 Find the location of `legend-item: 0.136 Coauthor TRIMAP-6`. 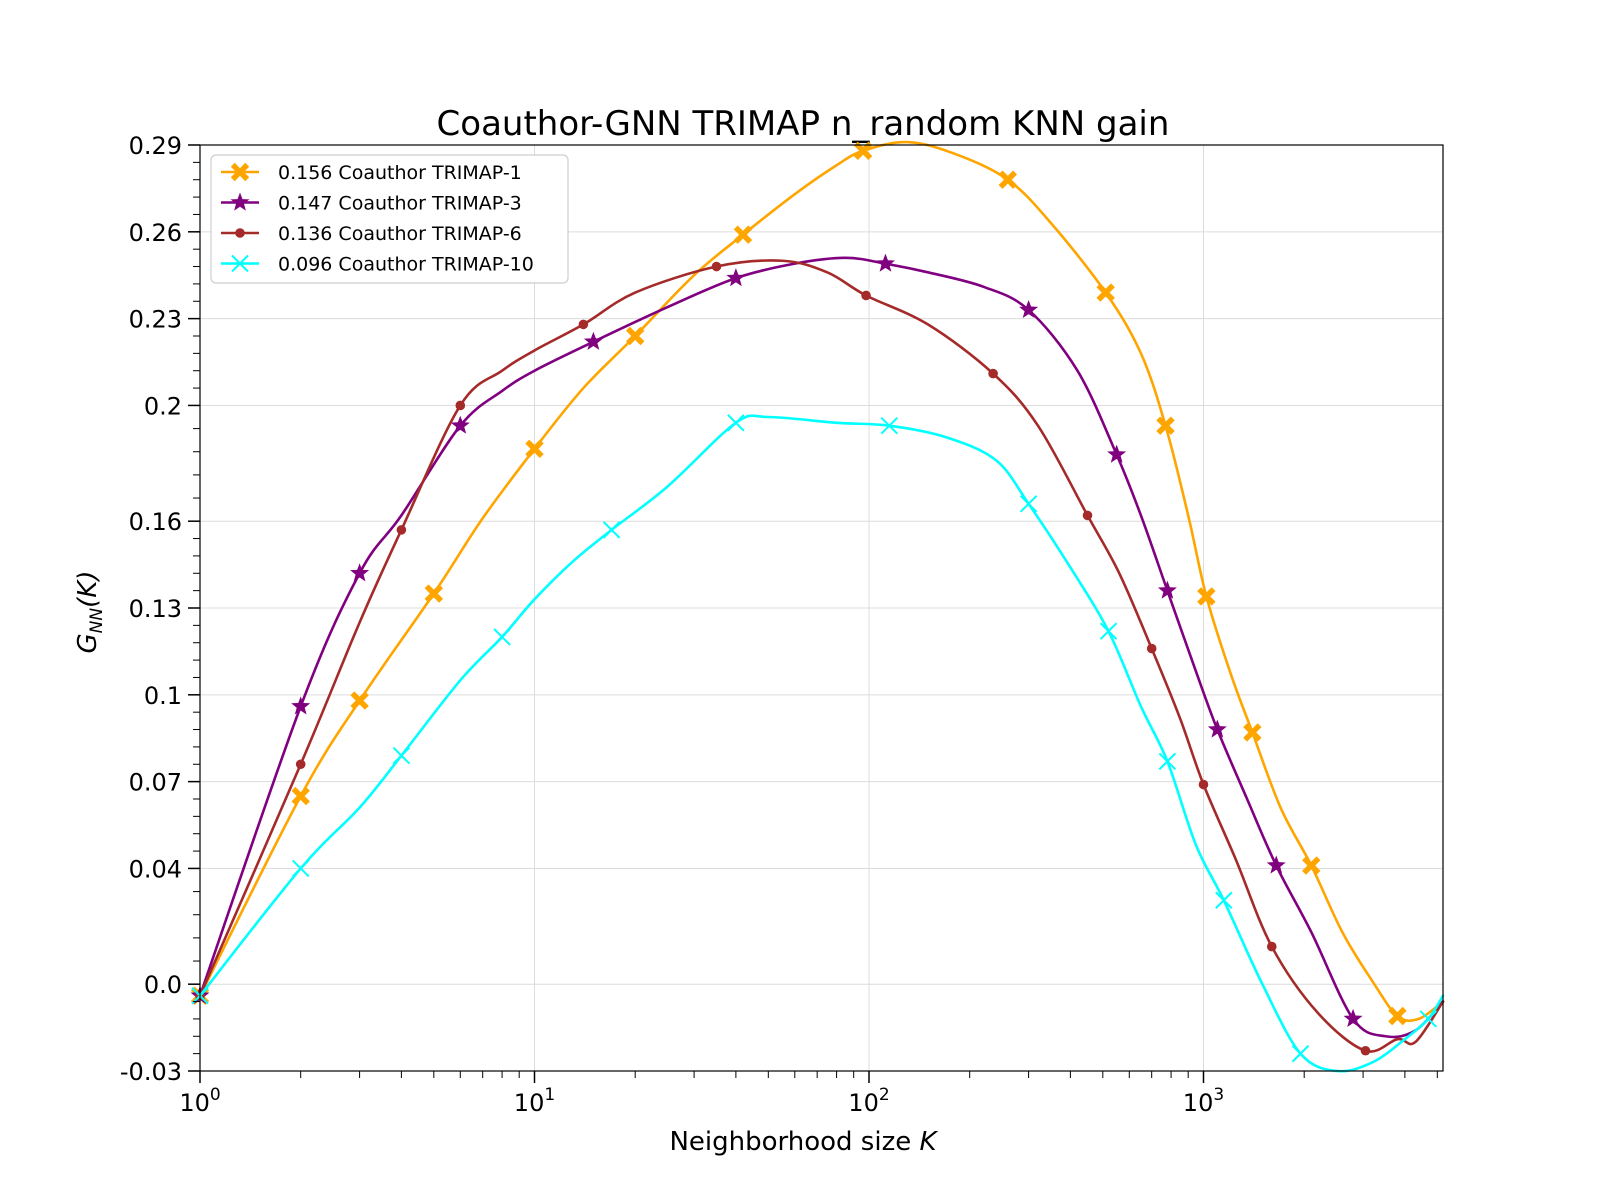

legend-item: 0.136 Coauthor TRIMAP-6 is located at coordinates (371, 234).